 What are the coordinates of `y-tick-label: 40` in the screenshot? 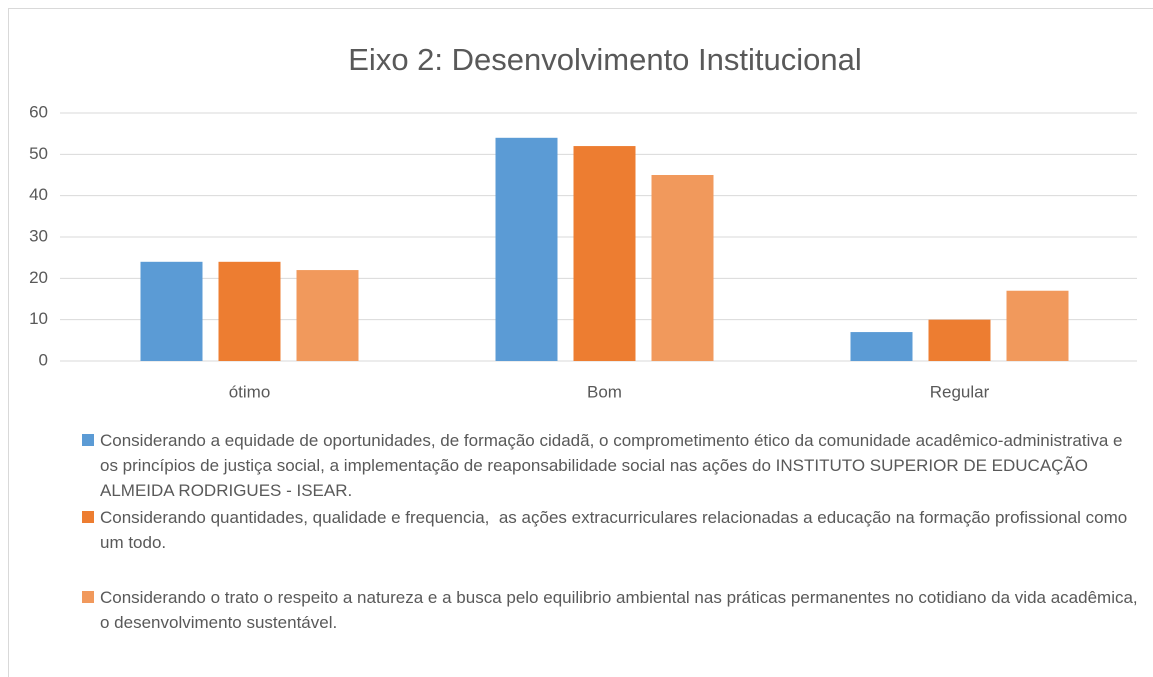 It's located at (38, 194).